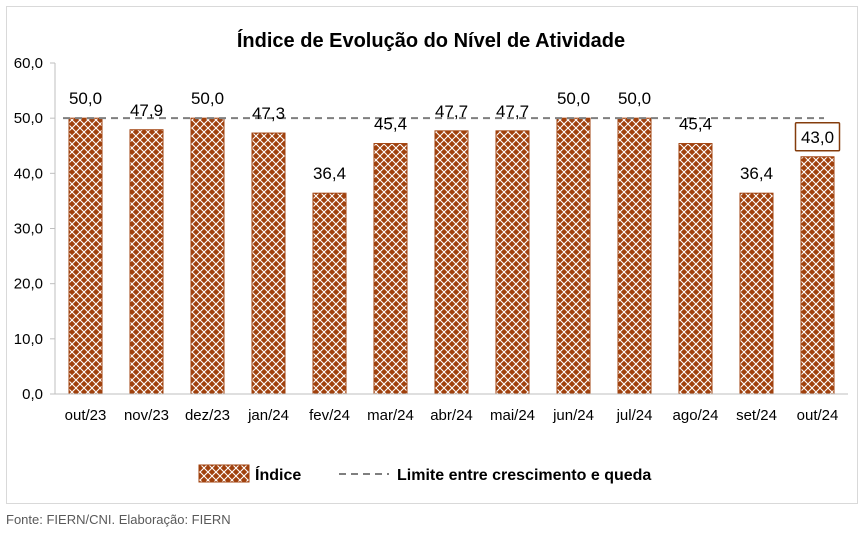  I want to click on y-tick-label: 30,0, so click(28, 229).